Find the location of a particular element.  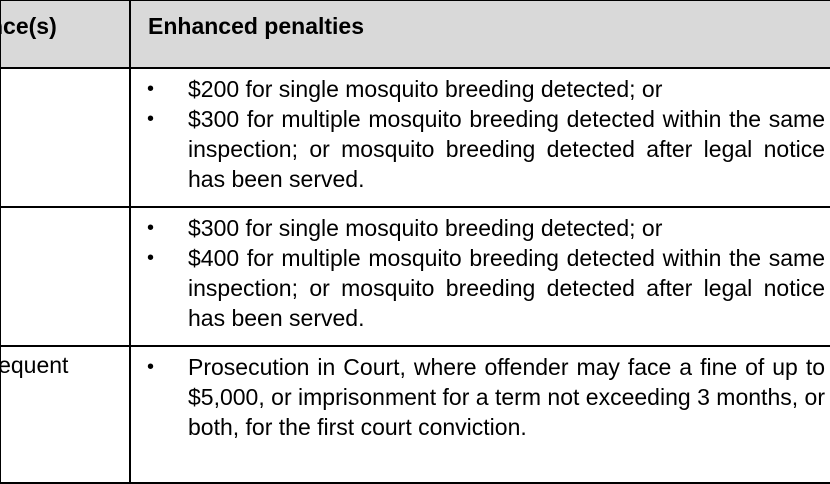

offence-label: ubsequent is located at coordinates (35, 365).